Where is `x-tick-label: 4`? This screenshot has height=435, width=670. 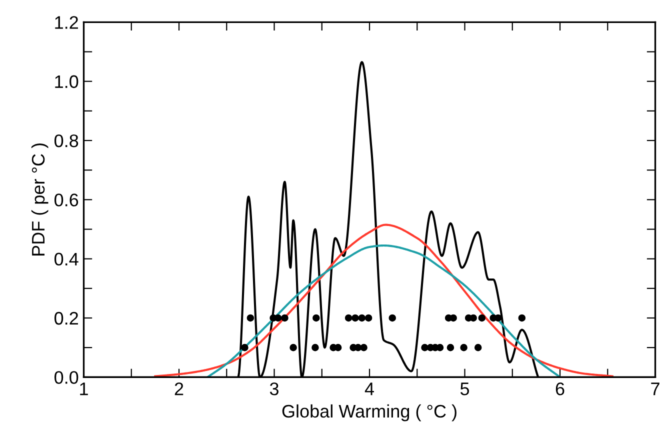
x-tick-label: 4 is located at coordinates (369, 389).